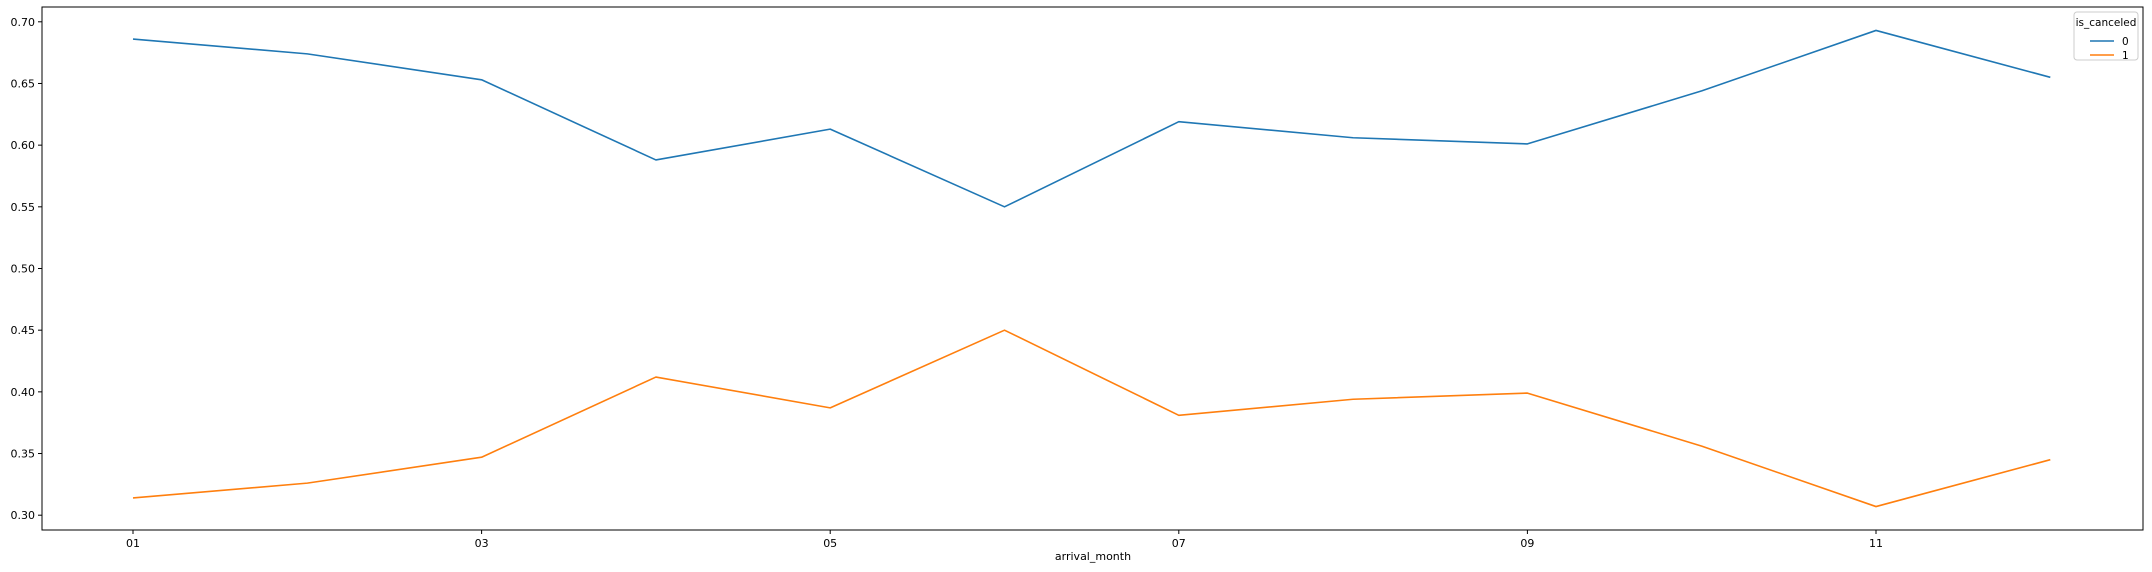 This screenshot has height=572, width=2152. Describe the element at coordinates (1093, 556) in the screenshot. I see `x-axis-label: arrival_month` at that location.